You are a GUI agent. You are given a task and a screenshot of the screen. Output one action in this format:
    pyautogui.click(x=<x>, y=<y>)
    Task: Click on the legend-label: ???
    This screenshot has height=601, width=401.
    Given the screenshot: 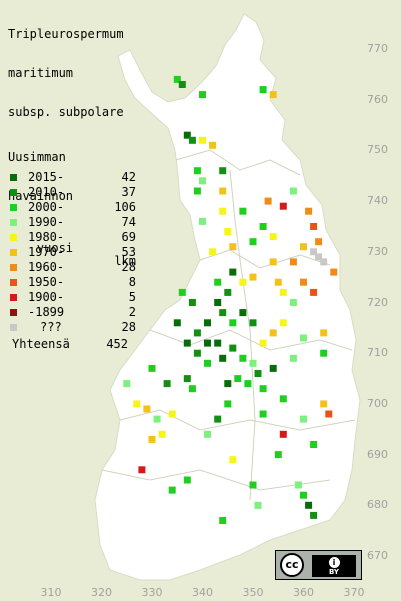 What is the action you would take?
    pyautogui.click(x=51, y=327)
    